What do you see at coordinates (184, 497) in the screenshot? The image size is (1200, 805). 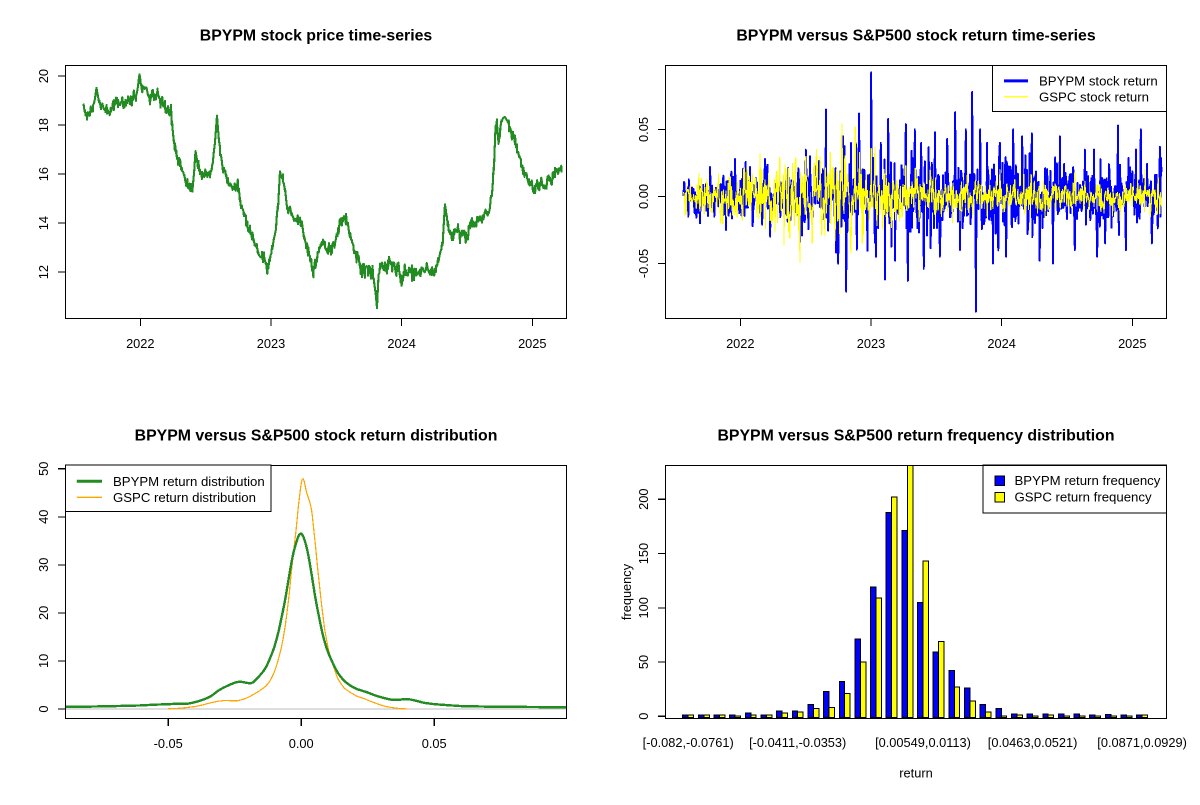 I see `svg-text: GSPC return distribution` at bounding box center [184, 497].